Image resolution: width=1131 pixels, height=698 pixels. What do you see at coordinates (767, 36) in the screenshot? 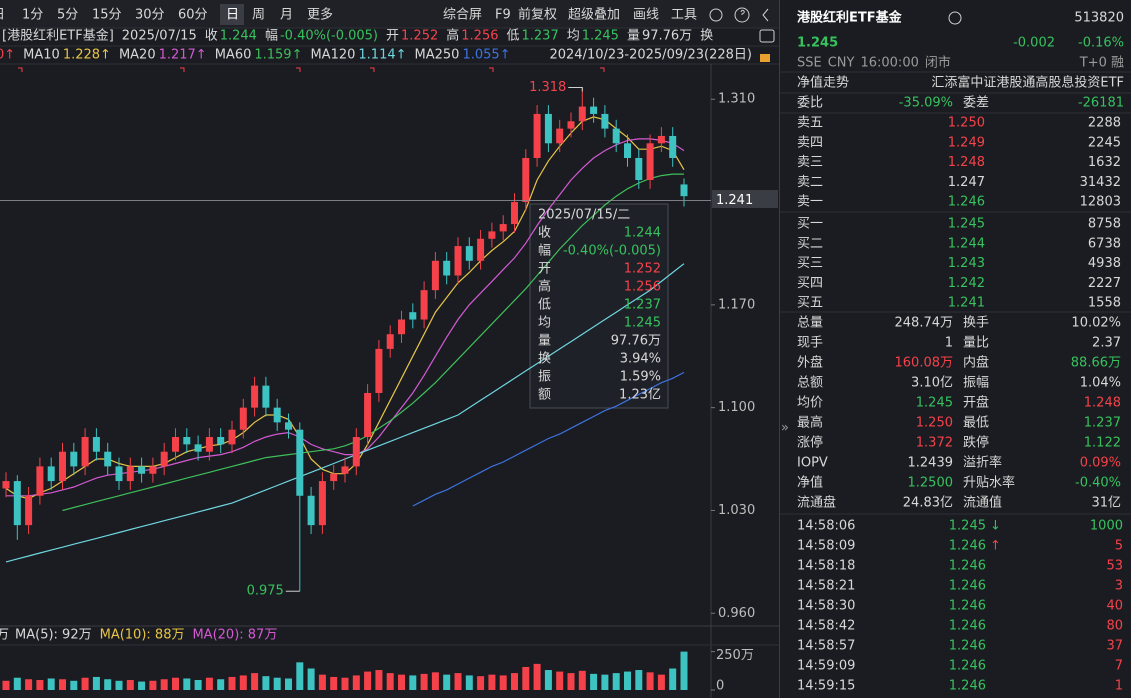
I see `wp-icon` at bounding box center [767, 36].